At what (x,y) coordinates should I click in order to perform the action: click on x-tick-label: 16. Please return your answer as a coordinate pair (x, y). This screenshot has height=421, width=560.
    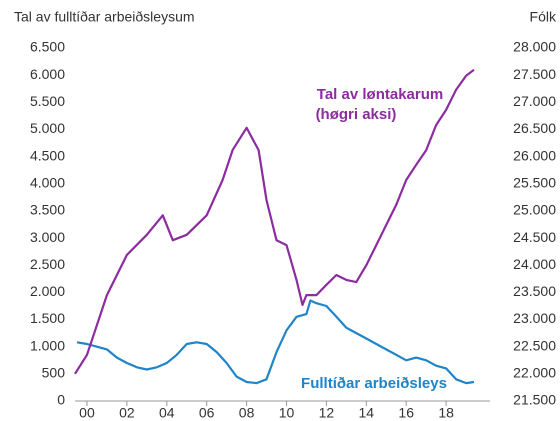
    Looking at the image, I should click on (406, 413).